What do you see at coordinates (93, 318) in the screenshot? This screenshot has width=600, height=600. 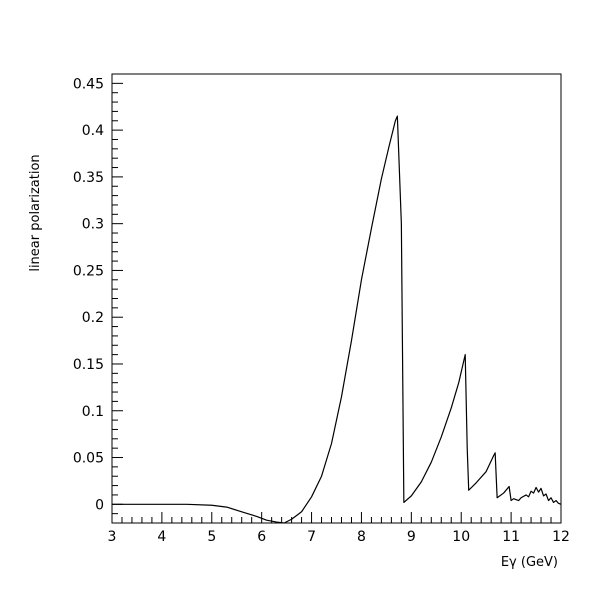 I see `y-tick-label: 0.2` at bounding box center [93, 318].